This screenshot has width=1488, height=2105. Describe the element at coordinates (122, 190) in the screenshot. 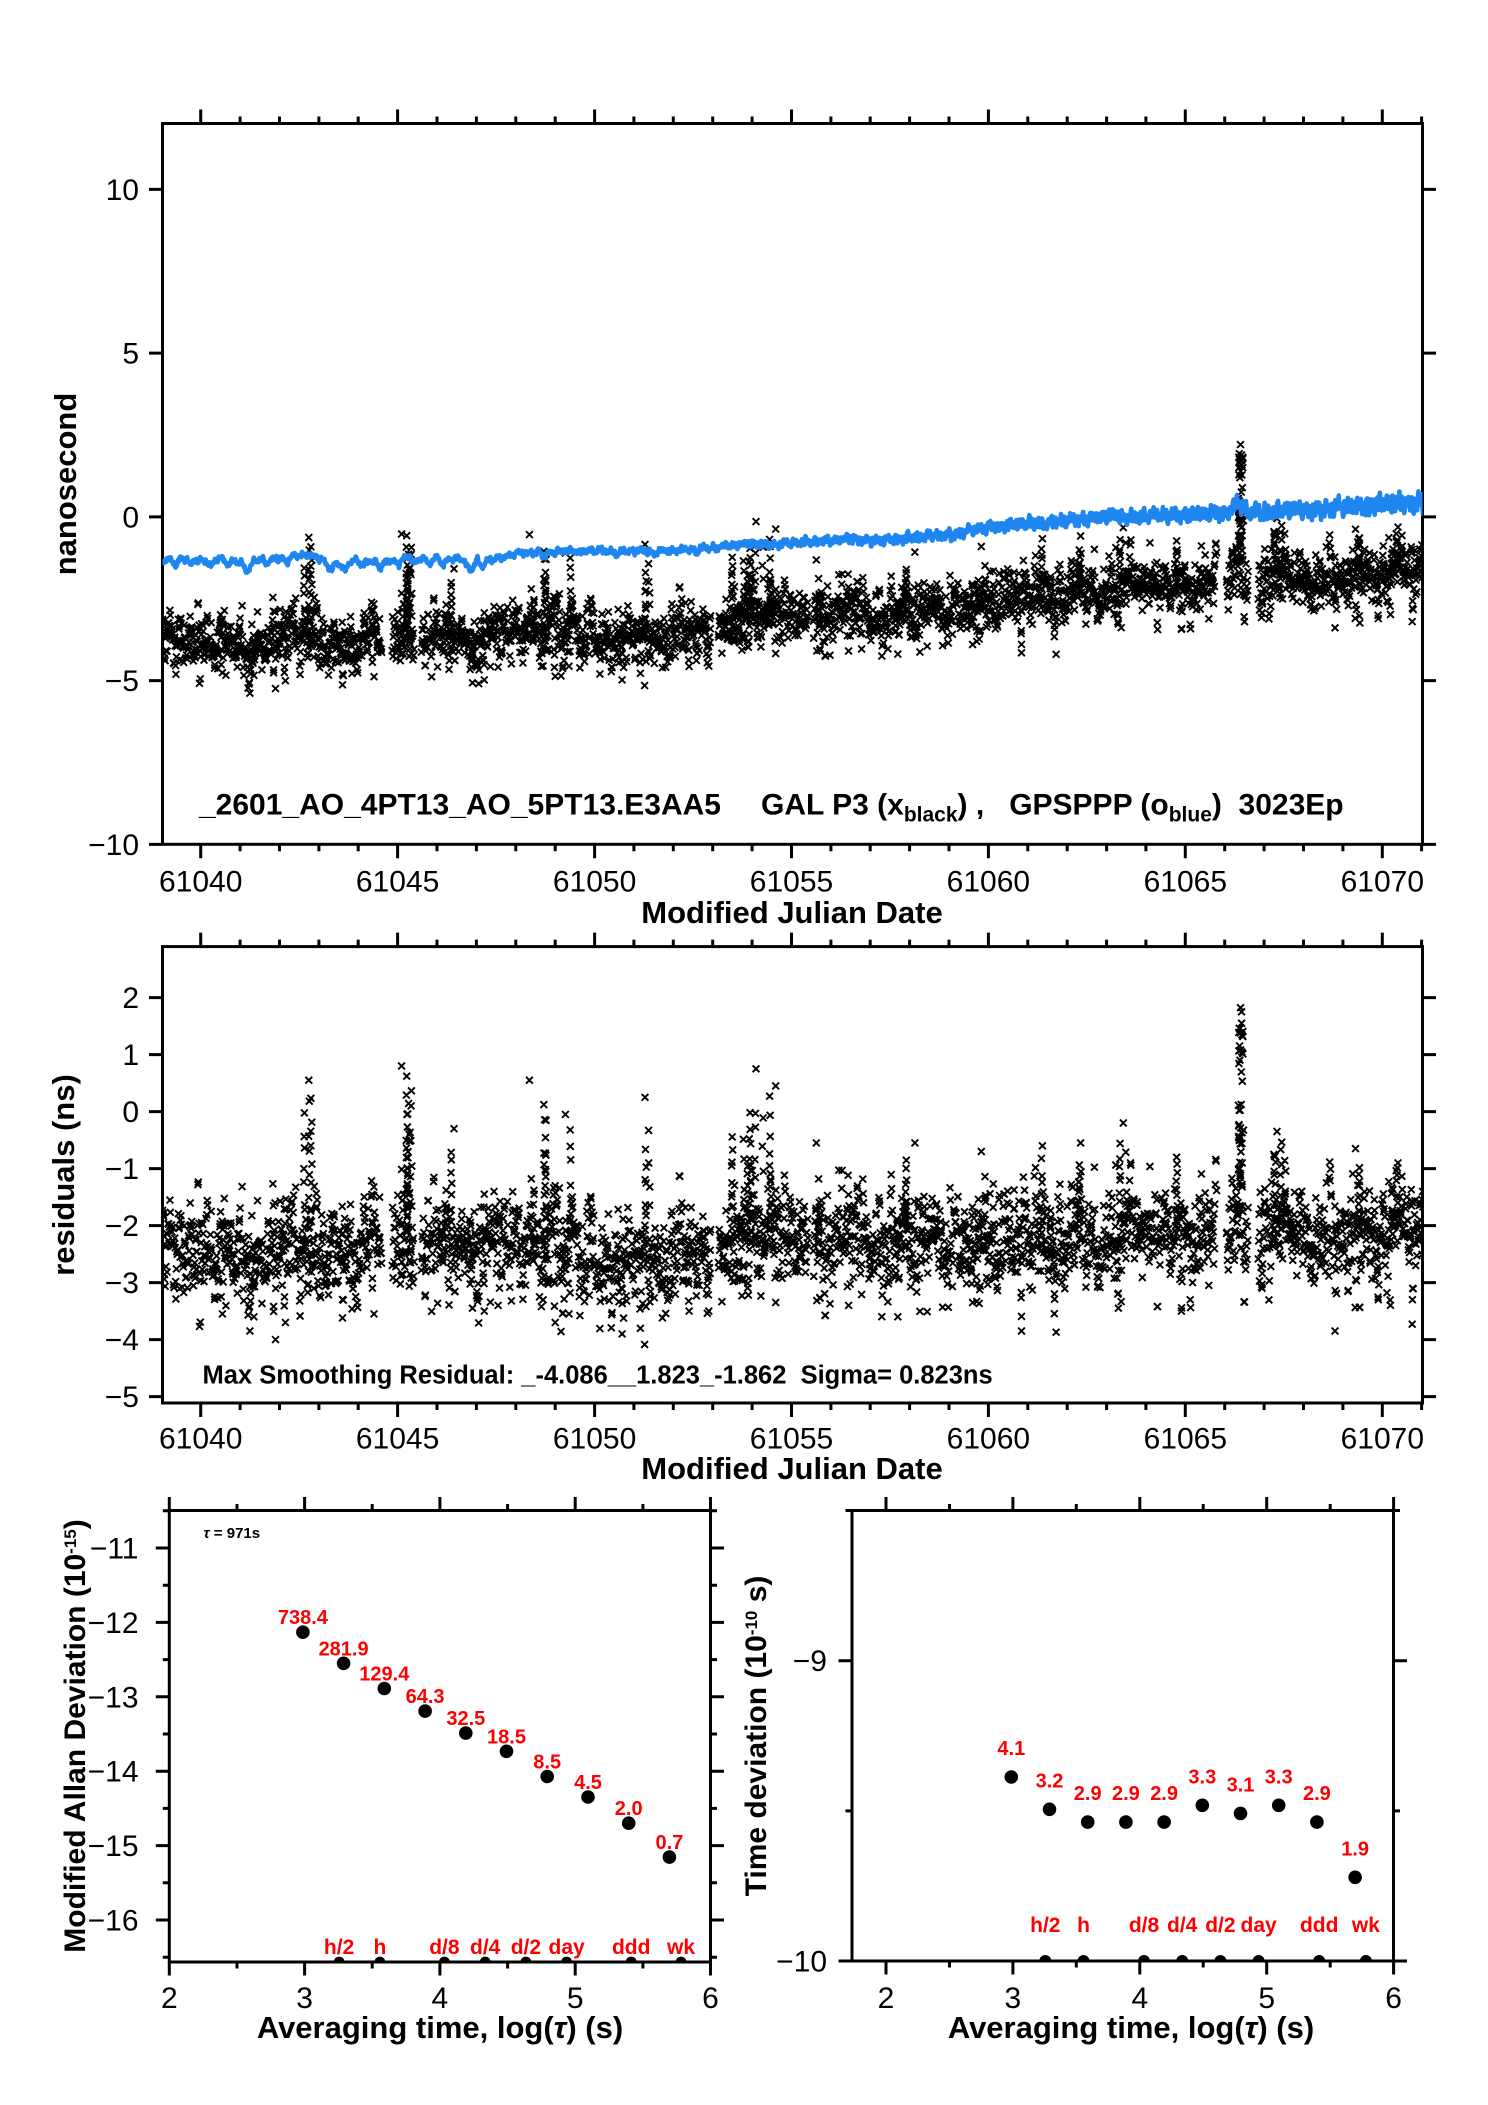

I see `svg-text: 10` at that location.